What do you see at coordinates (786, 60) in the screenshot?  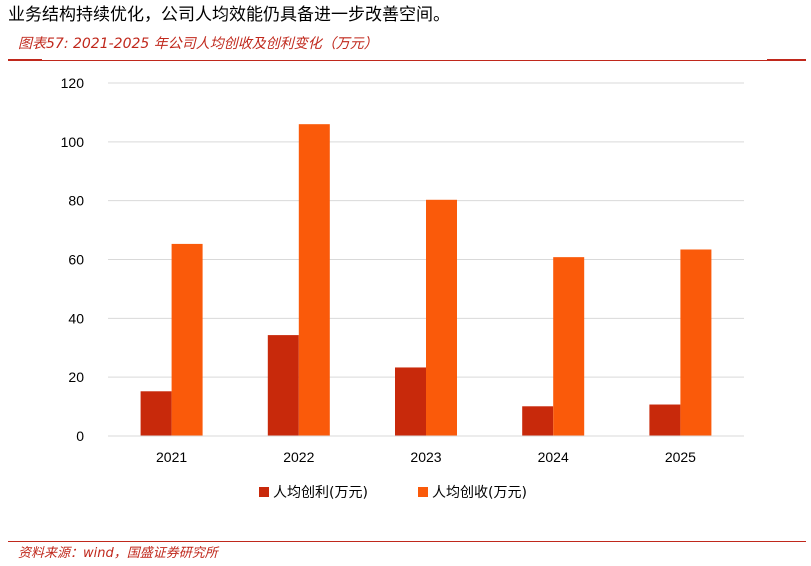 I see `top-divider-accent-right` at bounding box center [786, 60].